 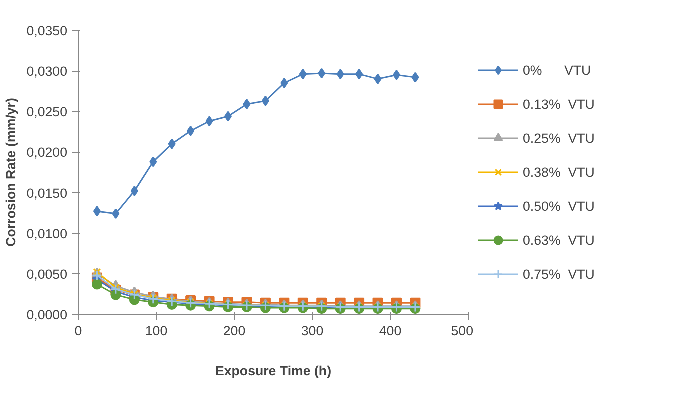 What do you see at coordinates (156, 331) in the screenshot?
I see `x-tick-label: 100` at bounding box center [156, 331].